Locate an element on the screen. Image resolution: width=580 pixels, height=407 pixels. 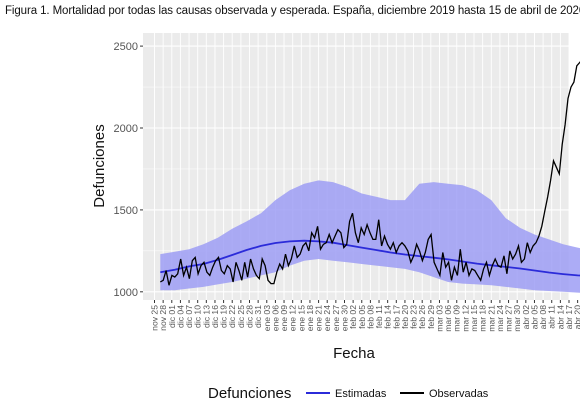
y-tick-label: 1500 is located at coordinates (126, 211).